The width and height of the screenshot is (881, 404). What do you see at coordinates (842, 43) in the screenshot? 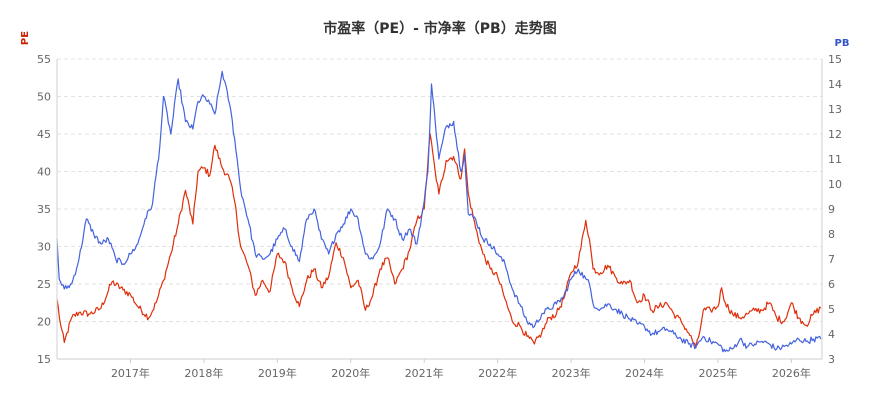
I see `right-axis-label: PB` at bounding box center [842, 43].